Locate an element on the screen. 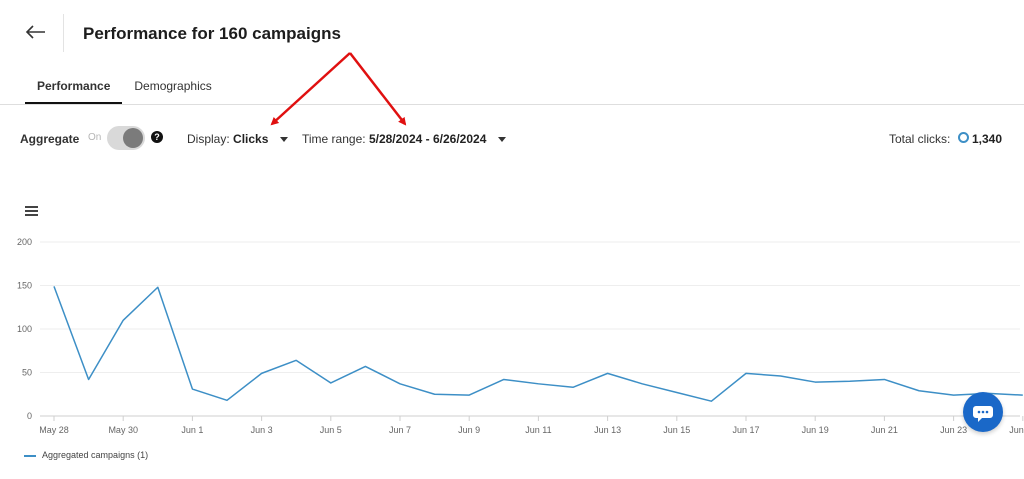 The width and height of the screenshot is (1024, 479). y-tick-label: 200 is located at coordinates (24, 242).